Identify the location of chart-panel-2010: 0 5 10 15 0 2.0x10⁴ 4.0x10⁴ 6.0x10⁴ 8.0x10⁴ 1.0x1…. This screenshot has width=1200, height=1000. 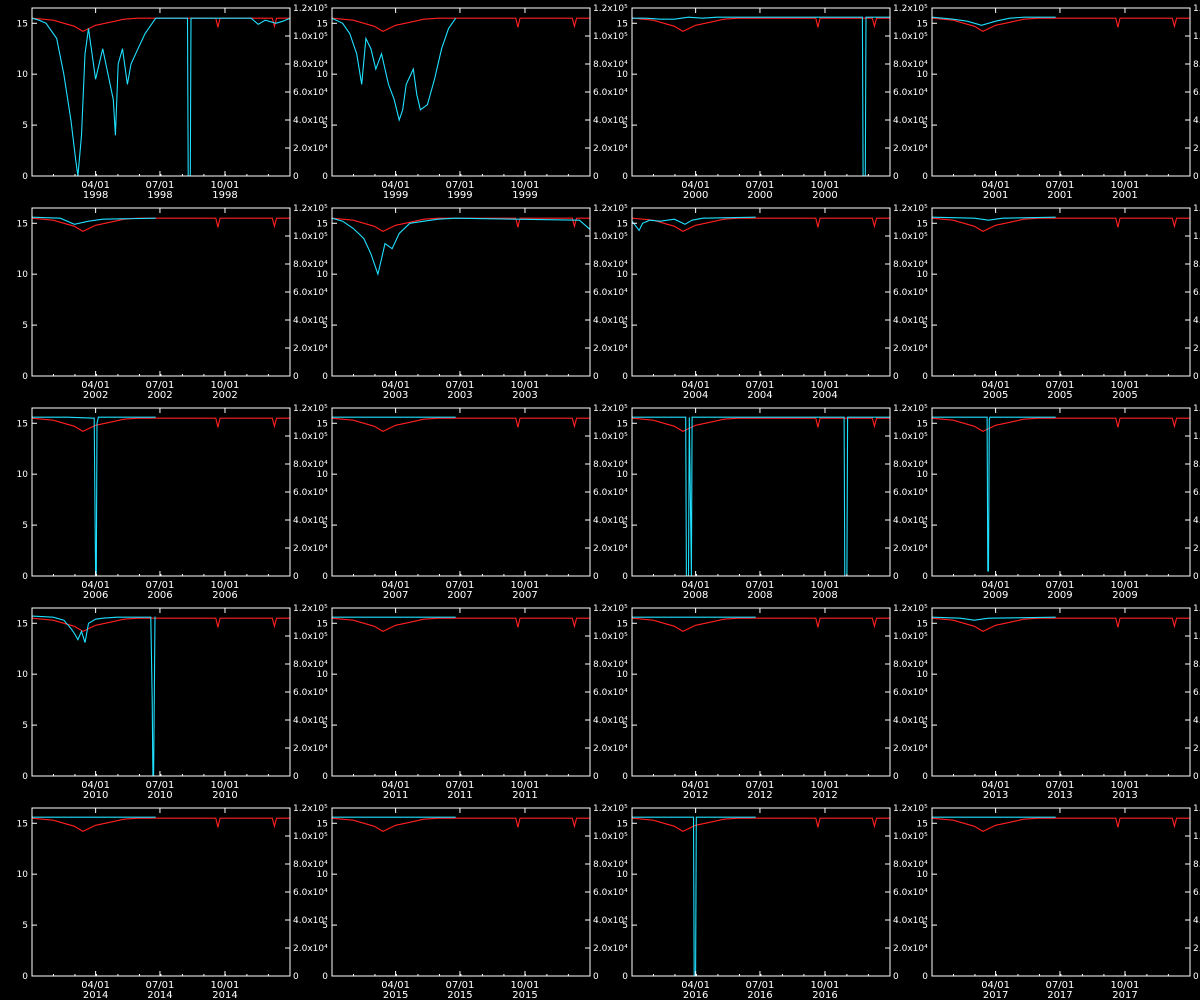
(173, 702).